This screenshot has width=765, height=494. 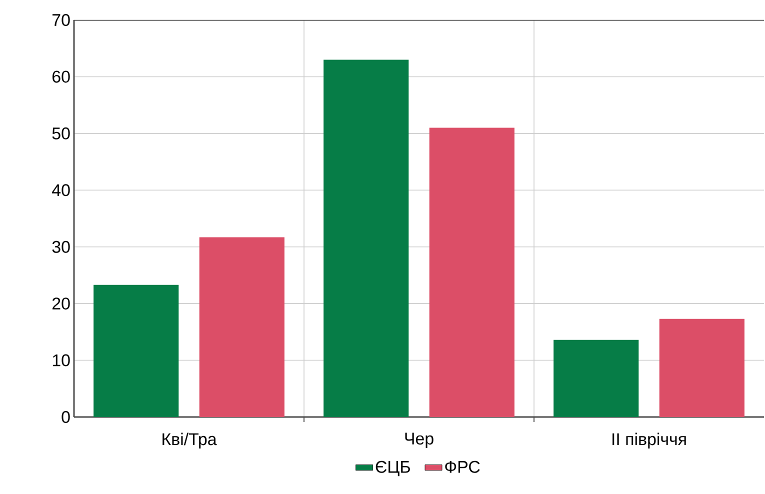 I want to click on x-tick-label: ІІ півріччя, so click(x=649, y=440).